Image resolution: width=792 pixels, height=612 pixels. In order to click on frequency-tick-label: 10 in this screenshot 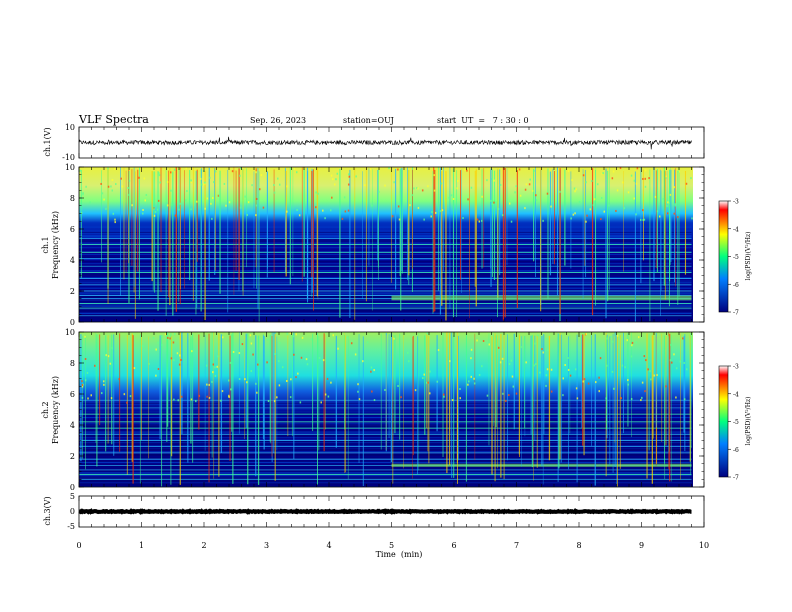, I will do `click(70, 167)`.